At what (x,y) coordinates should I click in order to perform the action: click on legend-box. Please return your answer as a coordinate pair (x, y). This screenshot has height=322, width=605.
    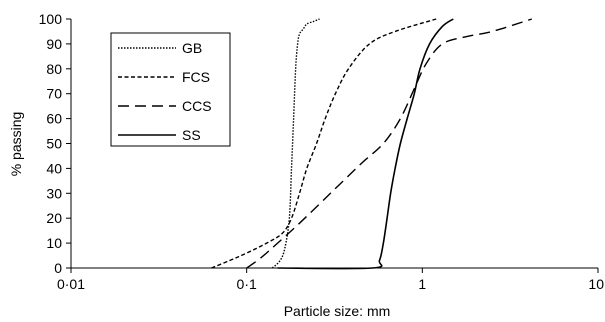
    Looking at the image, I should click on (170, 89).